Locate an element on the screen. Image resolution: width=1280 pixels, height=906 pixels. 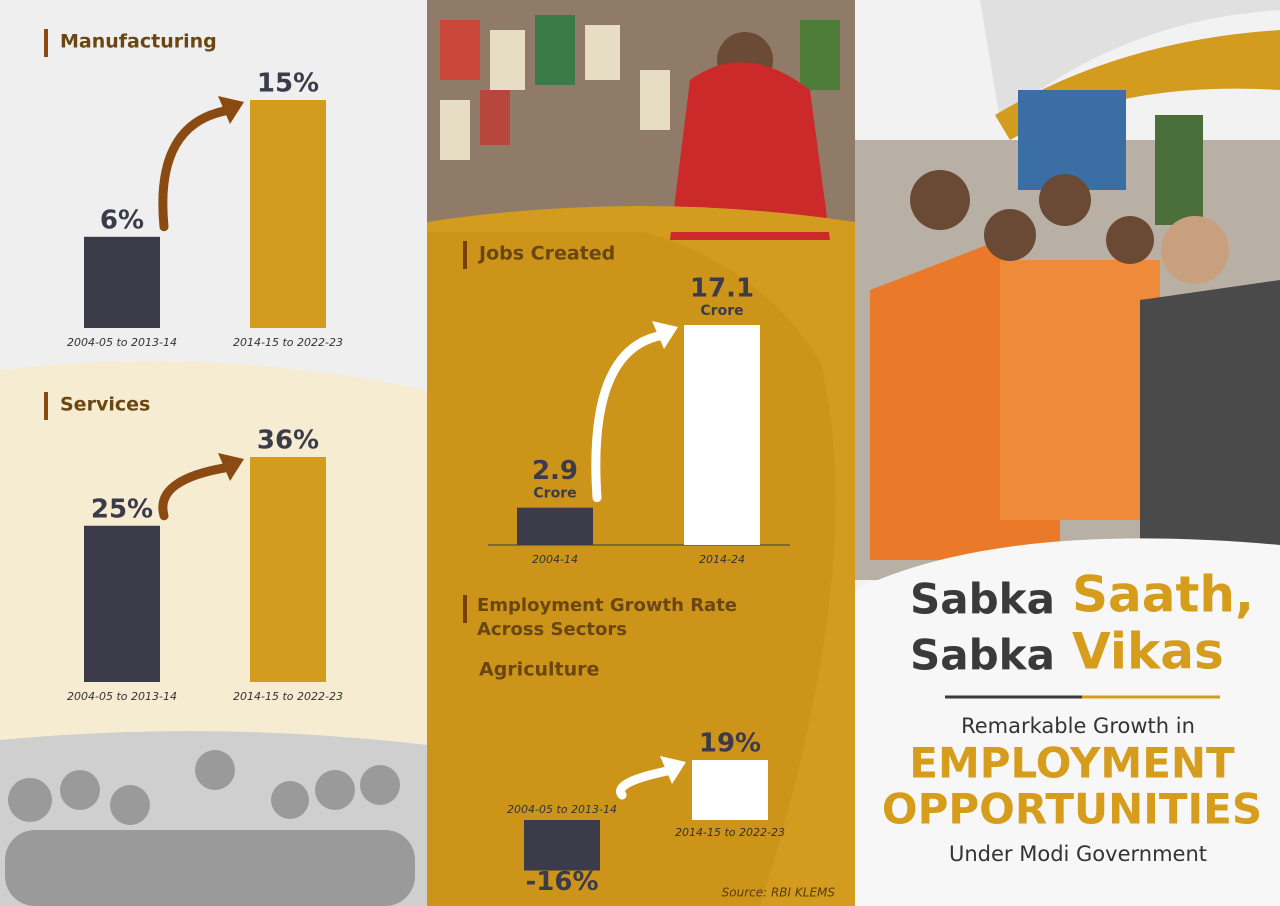
chart-title: Jobs Created is located at coordinates (546, 254).